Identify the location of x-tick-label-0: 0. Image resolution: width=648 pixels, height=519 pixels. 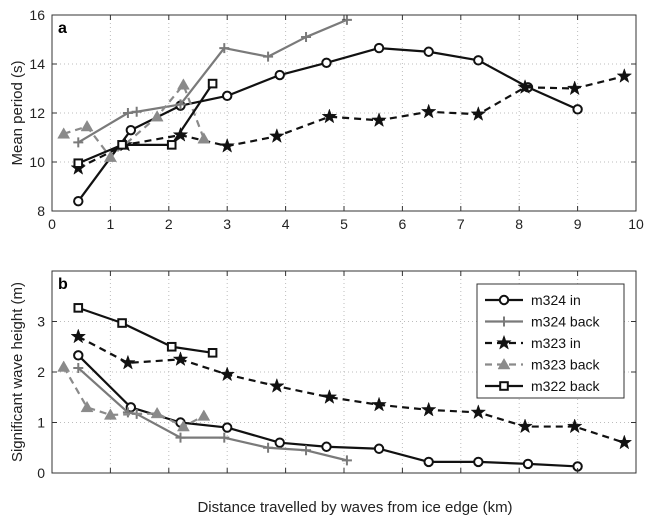
(52, 224).